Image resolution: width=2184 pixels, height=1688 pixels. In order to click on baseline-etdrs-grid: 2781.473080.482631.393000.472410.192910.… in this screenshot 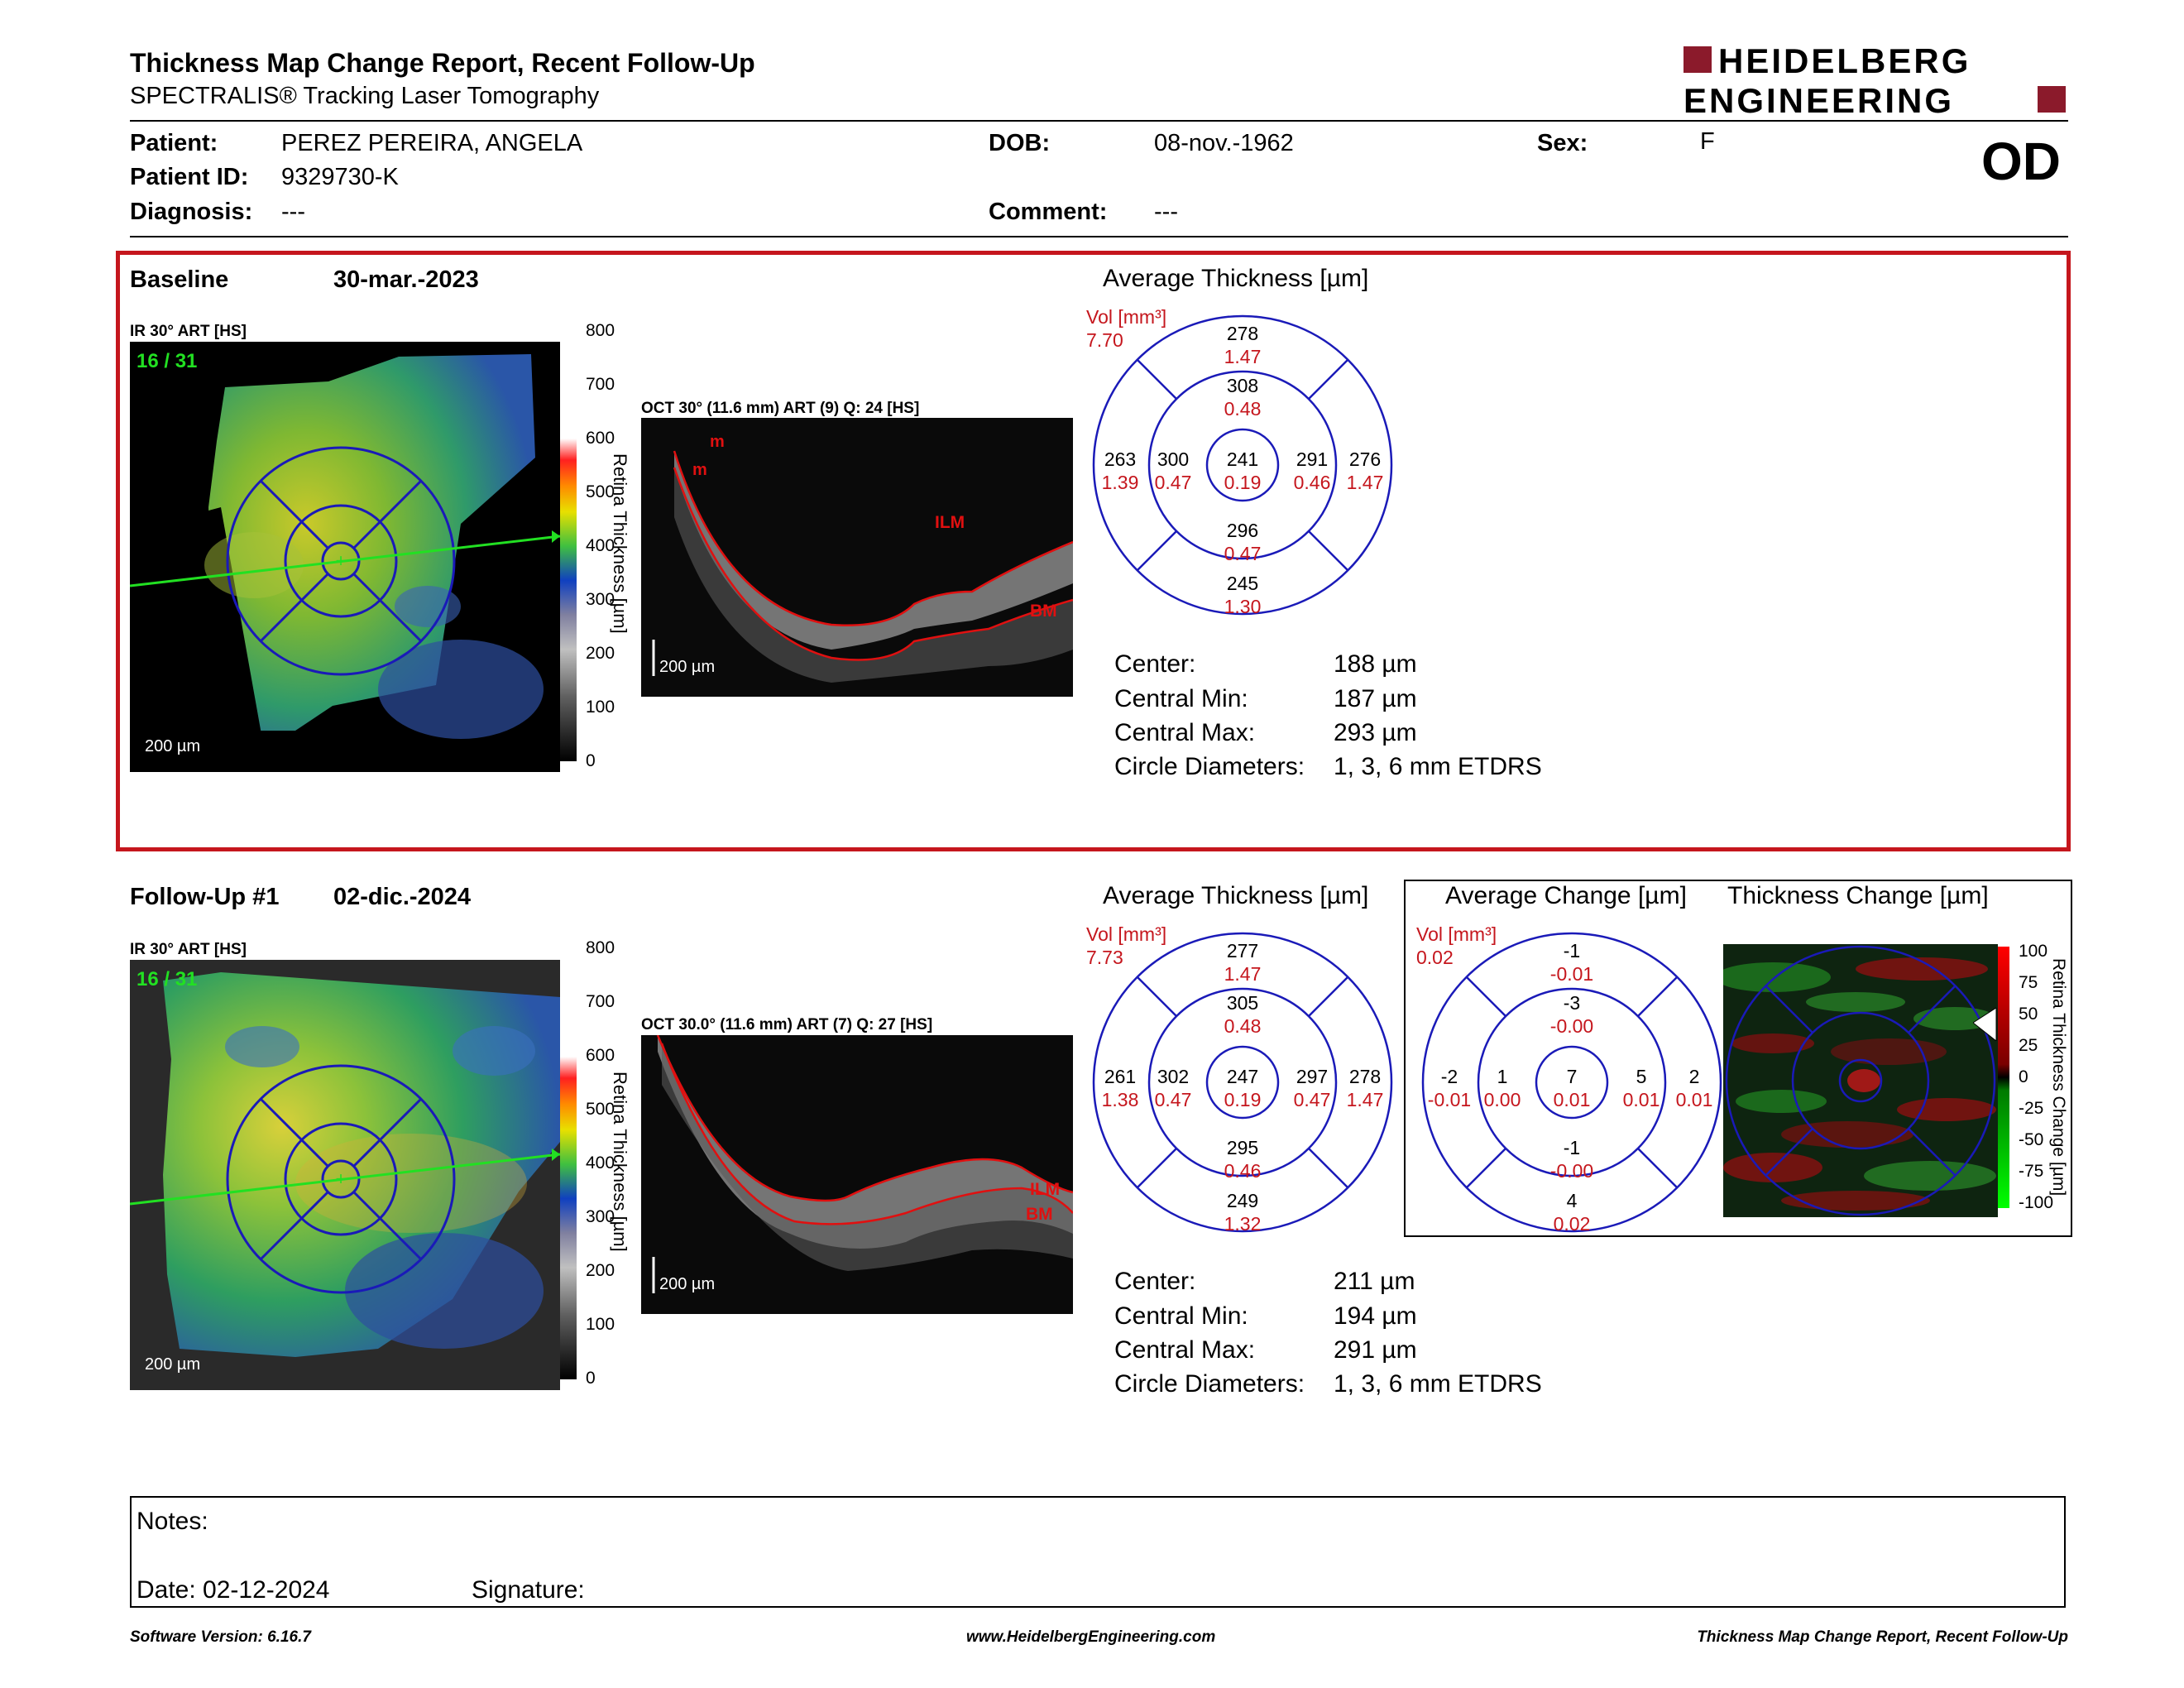, I will do `click(1242, 465)`.